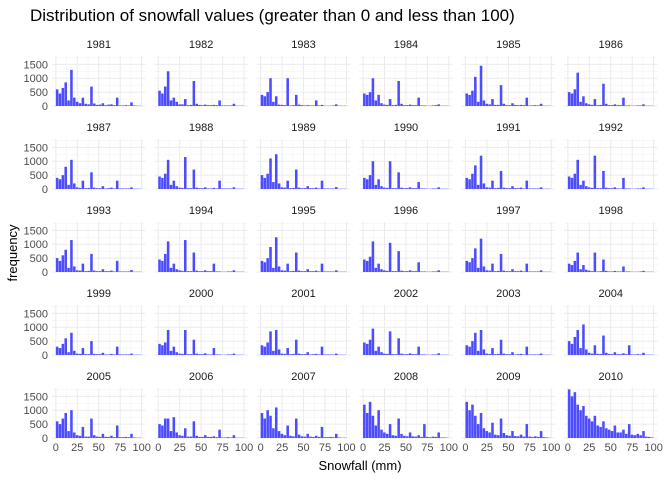 Image resolution: width=672 pixels, height=480 pixels. I want to click on x-tick-label: 25, so click(487, 448).